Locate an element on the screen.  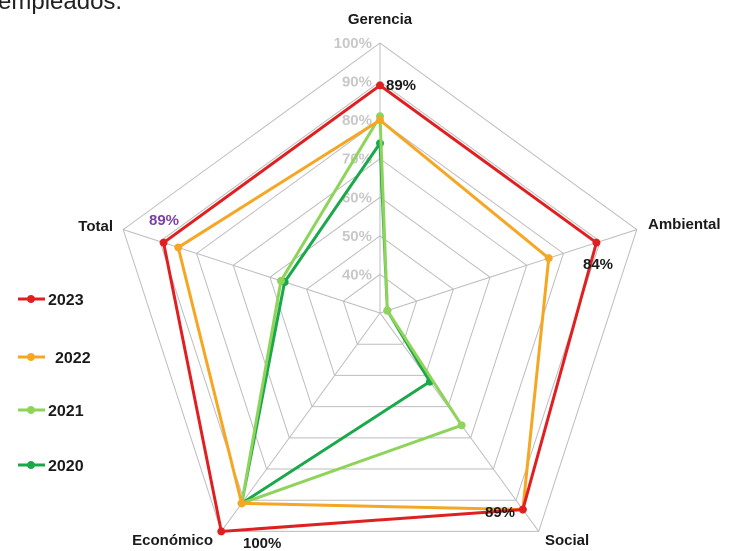
legend-marker-2020 is located at coordinates (31, 465).